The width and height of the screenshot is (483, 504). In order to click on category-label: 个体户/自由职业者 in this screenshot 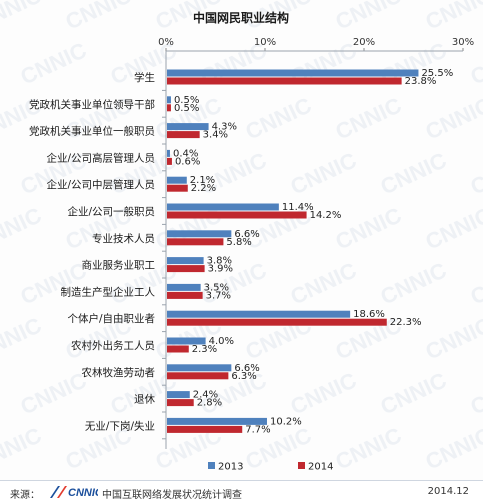, I will do `click(111, 318)`.